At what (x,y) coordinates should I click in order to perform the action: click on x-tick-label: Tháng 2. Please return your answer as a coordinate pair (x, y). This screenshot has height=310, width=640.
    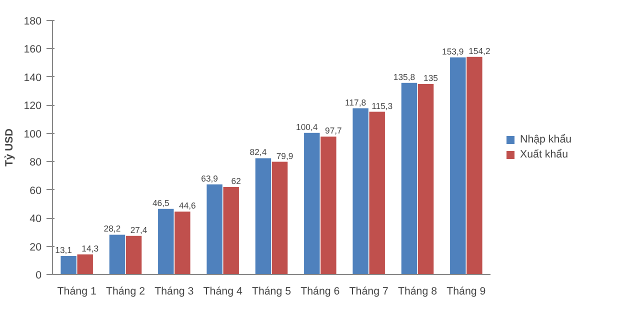
    Looking at the image, I should click on (126, 292).